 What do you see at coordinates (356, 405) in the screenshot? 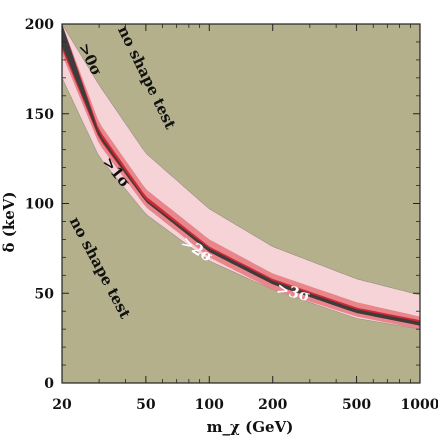
I see `x-tick-label: 500` at bounding box center [356, 405].